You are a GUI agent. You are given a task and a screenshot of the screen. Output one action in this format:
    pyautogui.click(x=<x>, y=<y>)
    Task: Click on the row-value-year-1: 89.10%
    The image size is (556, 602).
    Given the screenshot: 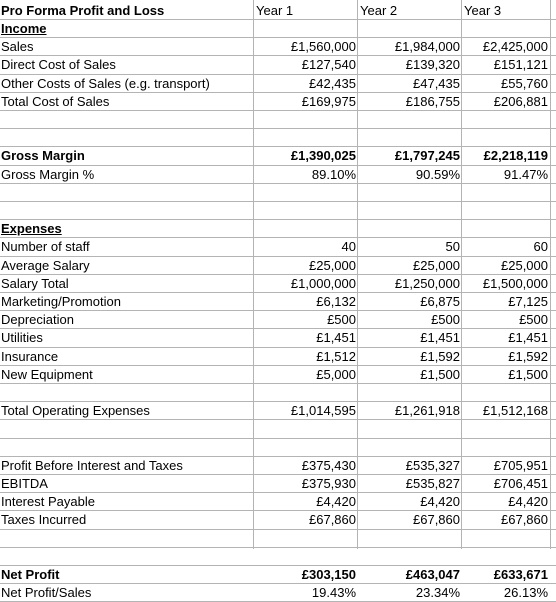 What is the action you would take?
    pyautogui.click(x=333, y=174)
    